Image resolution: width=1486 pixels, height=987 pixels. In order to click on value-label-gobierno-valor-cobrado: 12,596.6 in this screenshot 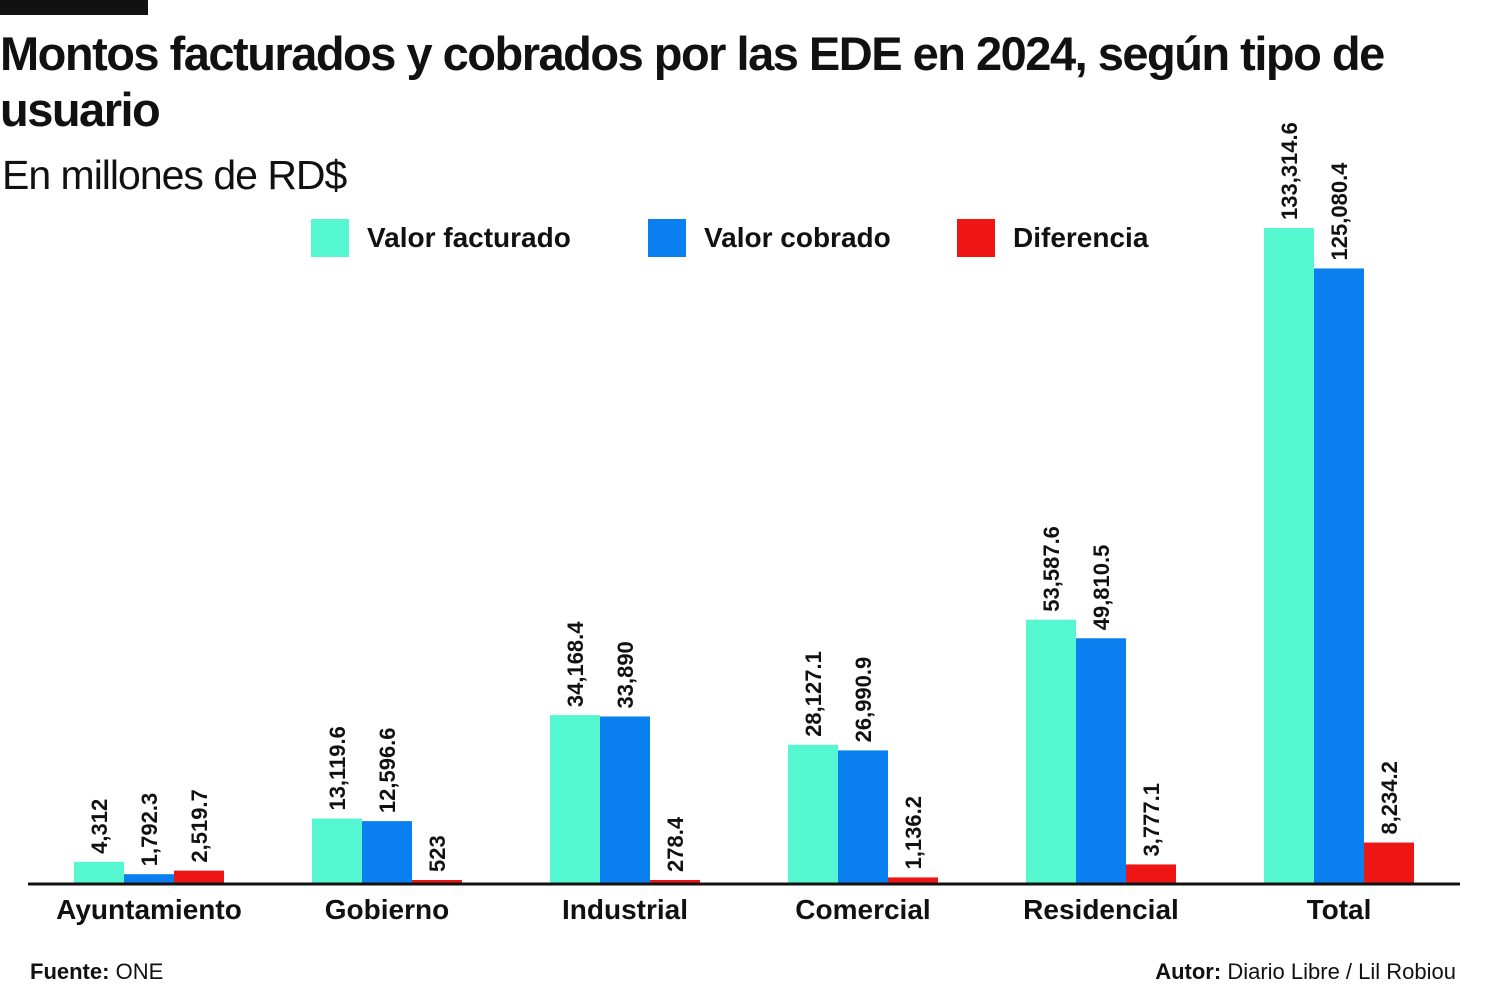, I will do `click(387, 770)`.